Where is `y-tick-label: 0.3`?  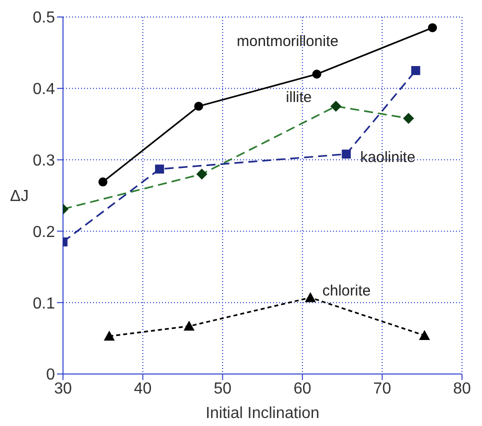 y-tick-label: 0.3 is located at coordinates (44, 161).